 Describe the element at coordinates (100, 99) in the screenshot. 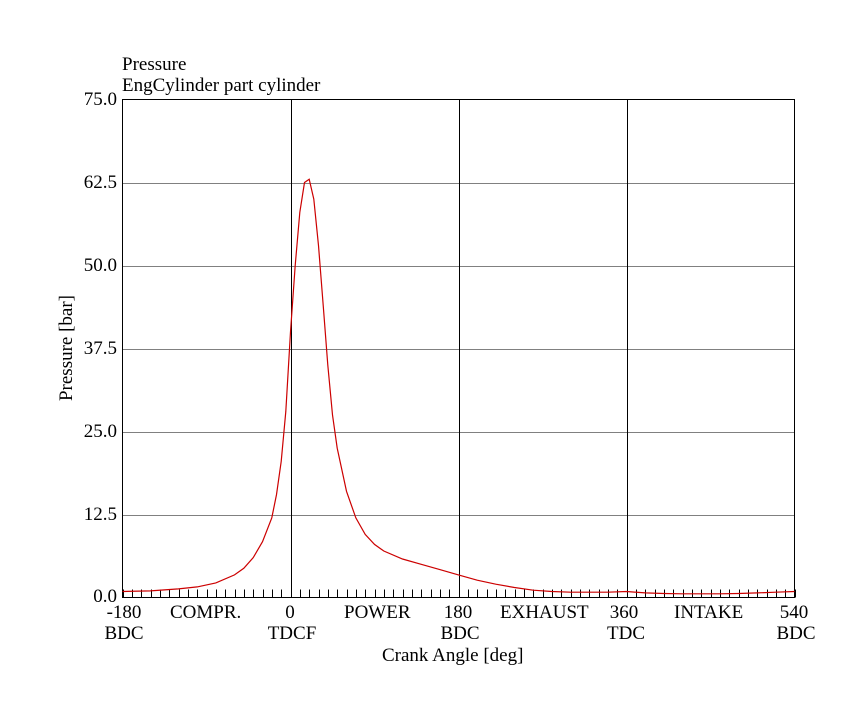

I see `y-tick-75: 75.0` at that location.